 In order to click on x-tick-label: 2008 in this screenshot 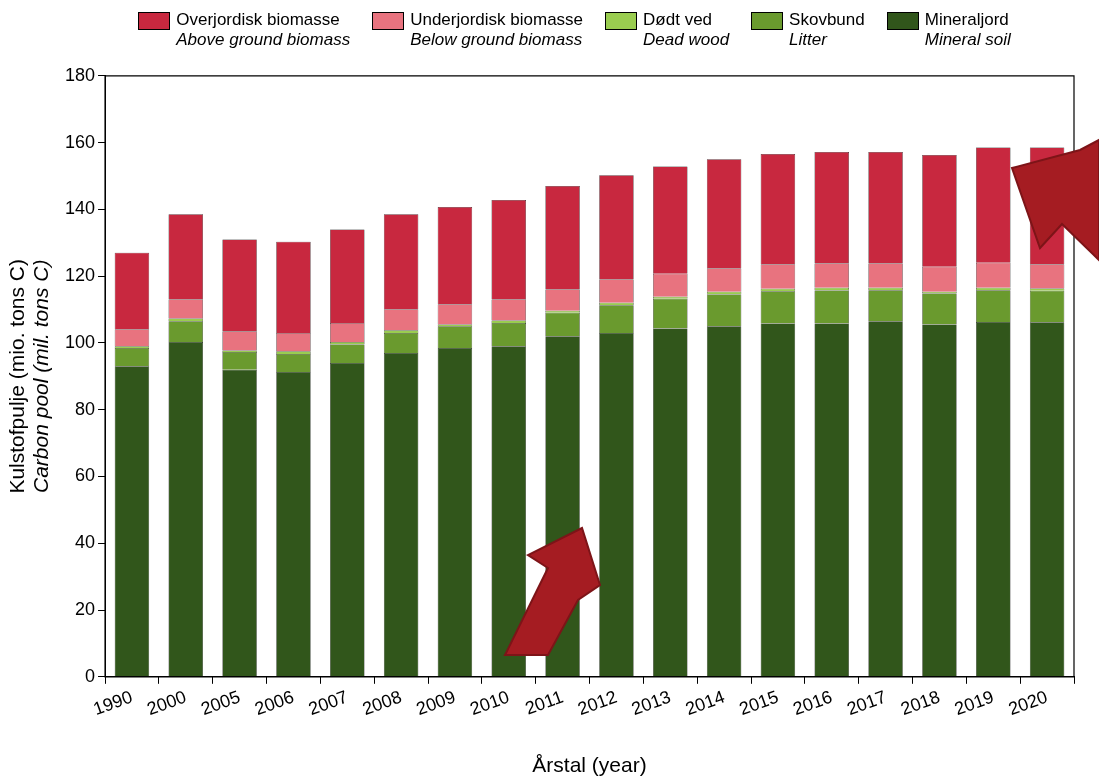, I will do `click(382, 703)`.